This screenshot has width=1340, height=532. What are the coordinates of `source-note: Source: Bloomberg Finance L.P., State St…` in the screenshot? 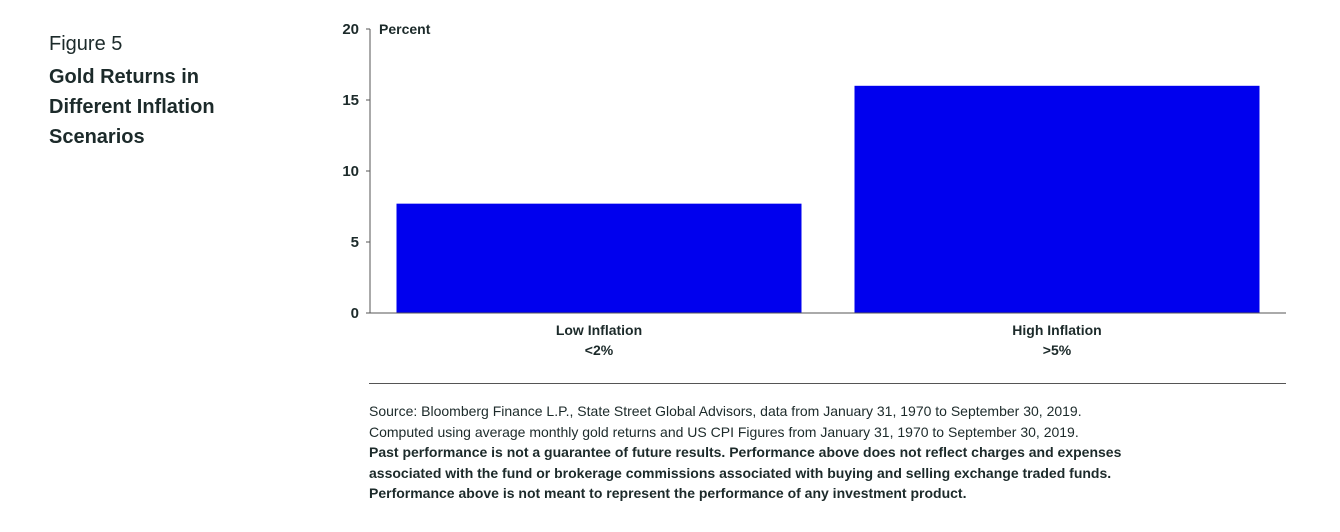 It's located at (725, 411).